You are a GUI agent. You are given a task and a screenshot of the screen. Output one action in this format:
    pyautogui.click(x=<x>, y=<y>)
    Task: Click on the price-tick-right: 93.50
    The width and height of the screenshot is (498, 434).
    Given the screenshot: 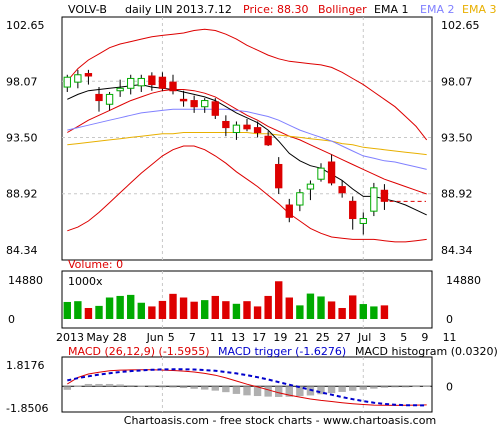 What is the action you would take?
    pyautogui.click(x=457, y=137)
    